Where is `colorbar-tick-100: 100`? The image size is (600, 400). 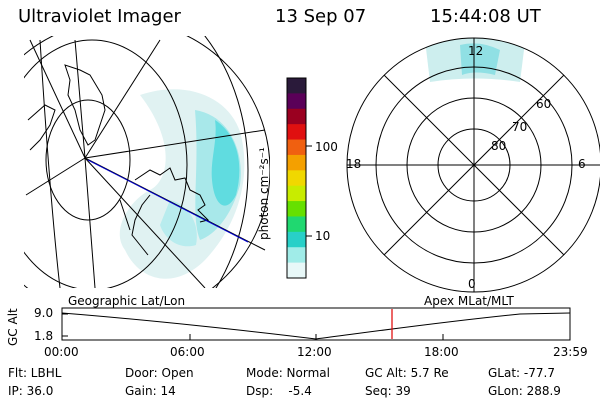
colorbar-tick-100: 100 is located at coordinates (326, 147).